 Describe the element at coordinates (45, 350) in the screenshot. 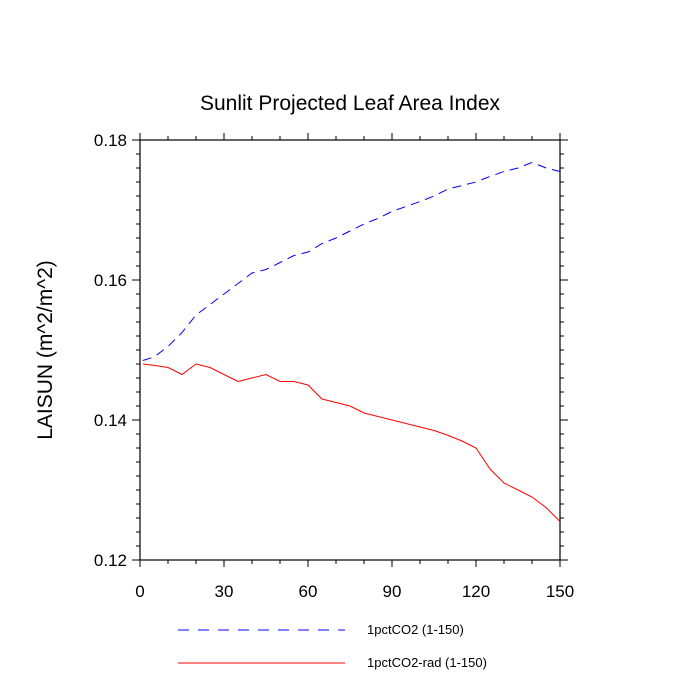

I see `y-axis-label: LAISUN (m^2/m^2)` at that location.